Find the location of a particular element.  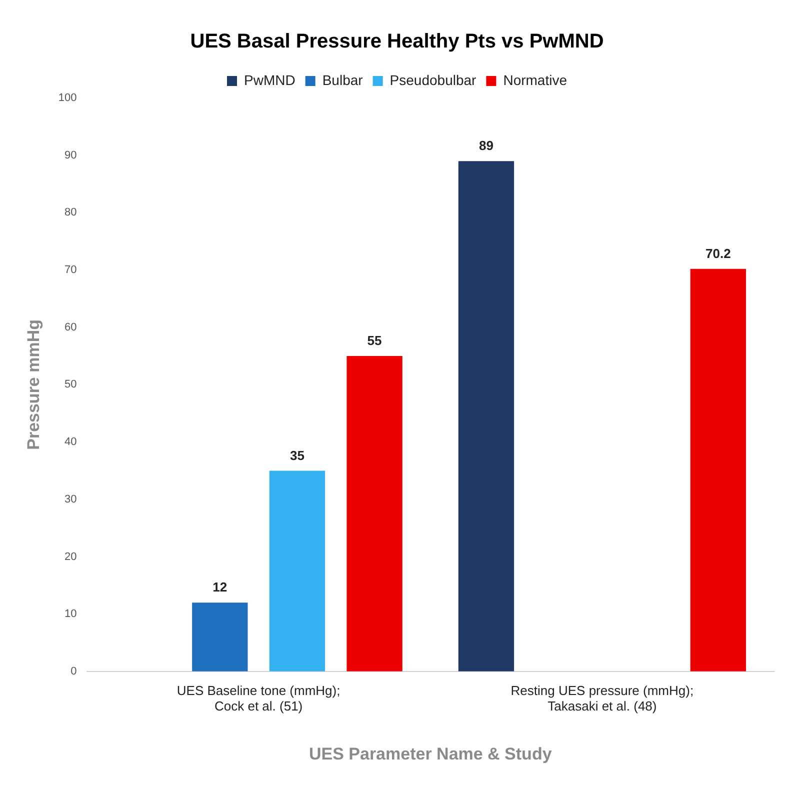

x-tick-label: UES Baseline tone (mmHg); Cock et al. (51) is located at coordinates (258, 698).